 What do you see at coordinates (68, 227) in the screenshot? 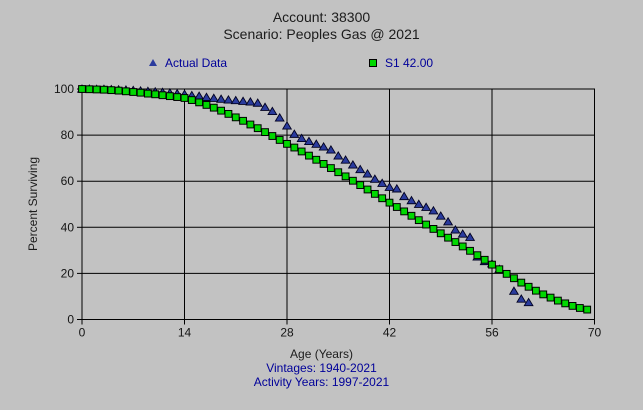
I see `y-tick-label: 40` at bounding box center [68, 227].